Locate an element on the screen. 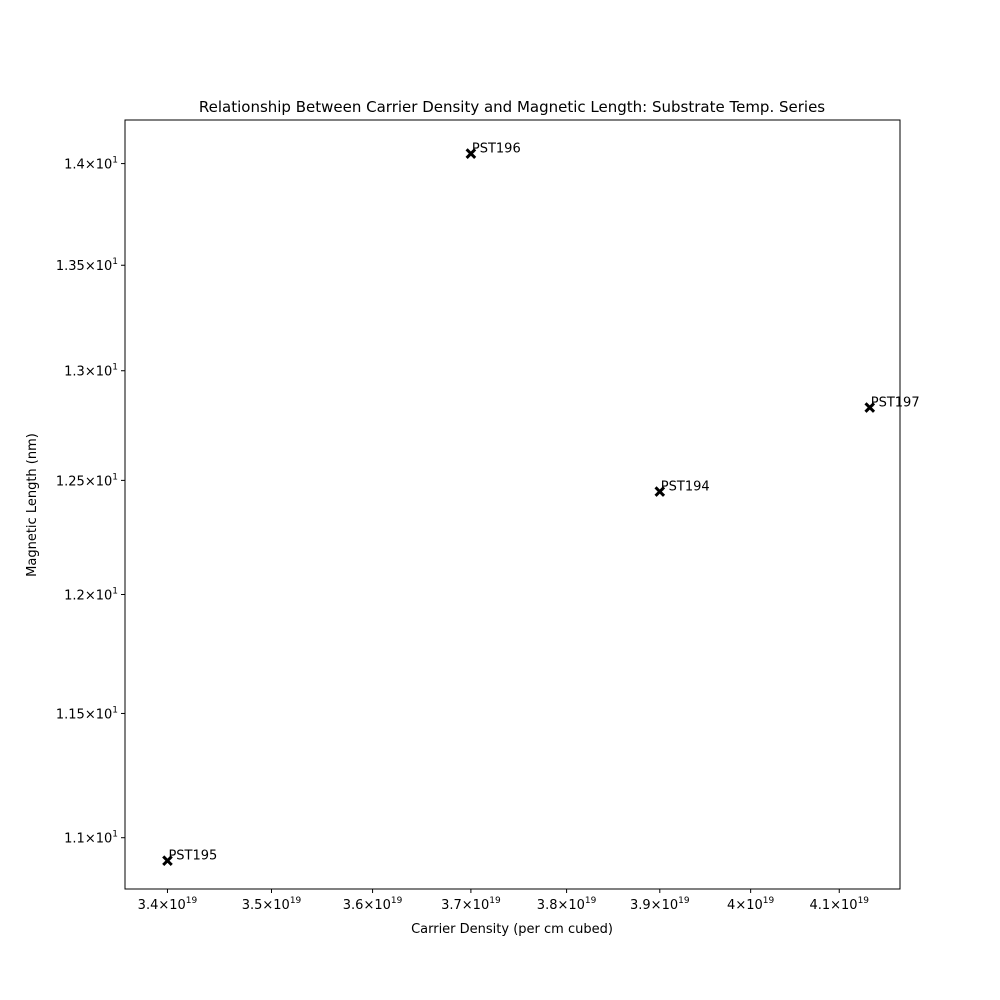 This screenshot has height=1000, width=1000. x-tick-label-mantissa: 3.4× is located at coordinates (154, 905).